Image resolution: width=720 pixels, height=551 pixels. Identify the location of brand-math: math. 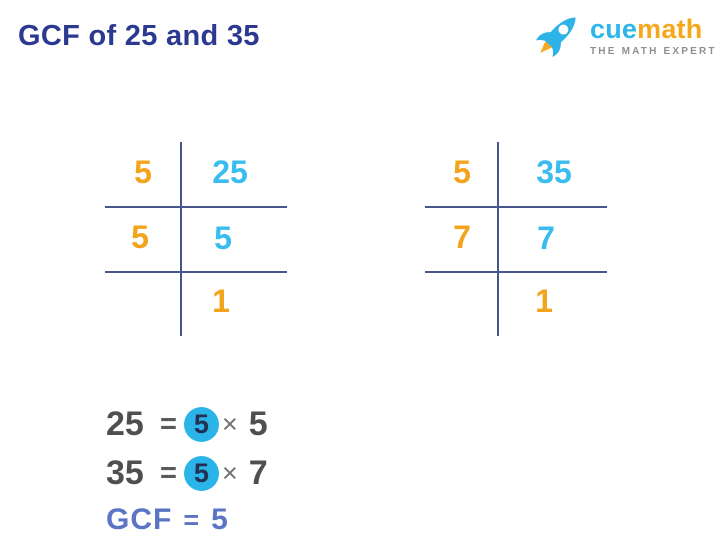
(670, 29).